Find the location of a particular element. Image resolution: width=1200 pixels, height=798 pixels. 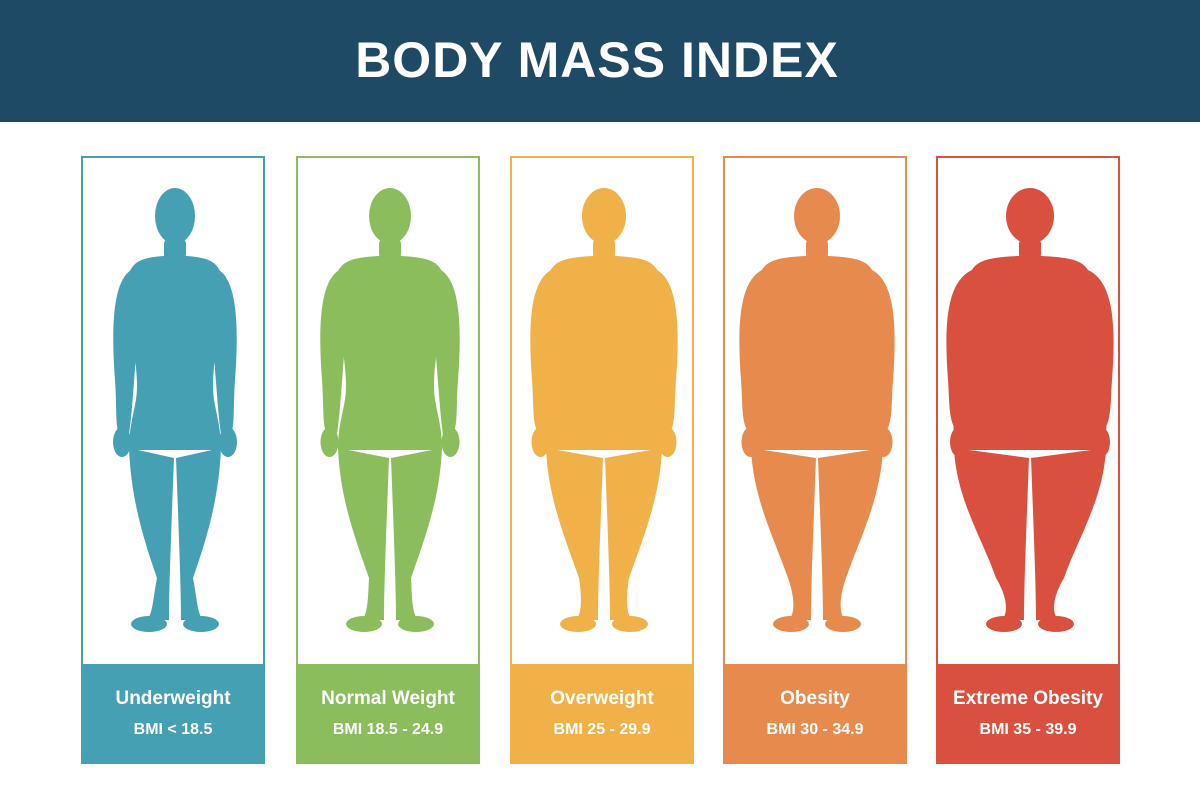

category-name: Normal Weight is located at coordinates (388, 698).